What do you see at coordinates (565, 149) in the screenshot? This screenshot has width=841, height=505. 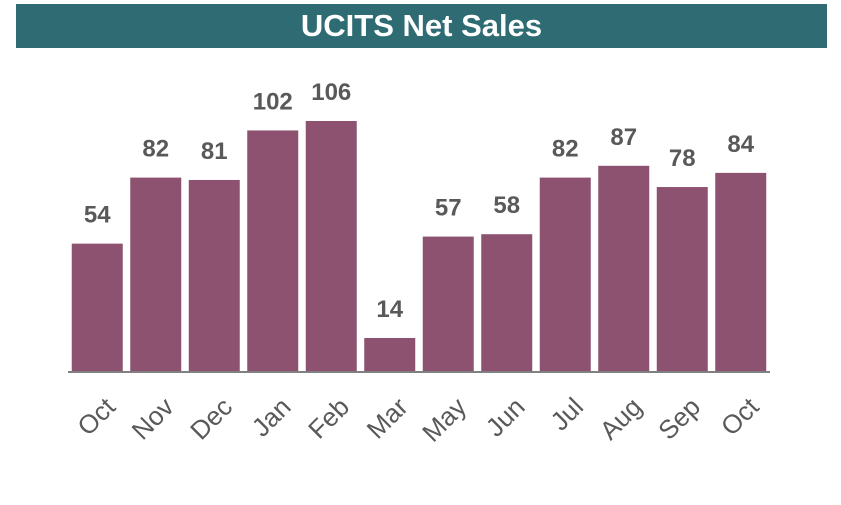 I see `data-label-8: 82` at bounding box center [565, 149].